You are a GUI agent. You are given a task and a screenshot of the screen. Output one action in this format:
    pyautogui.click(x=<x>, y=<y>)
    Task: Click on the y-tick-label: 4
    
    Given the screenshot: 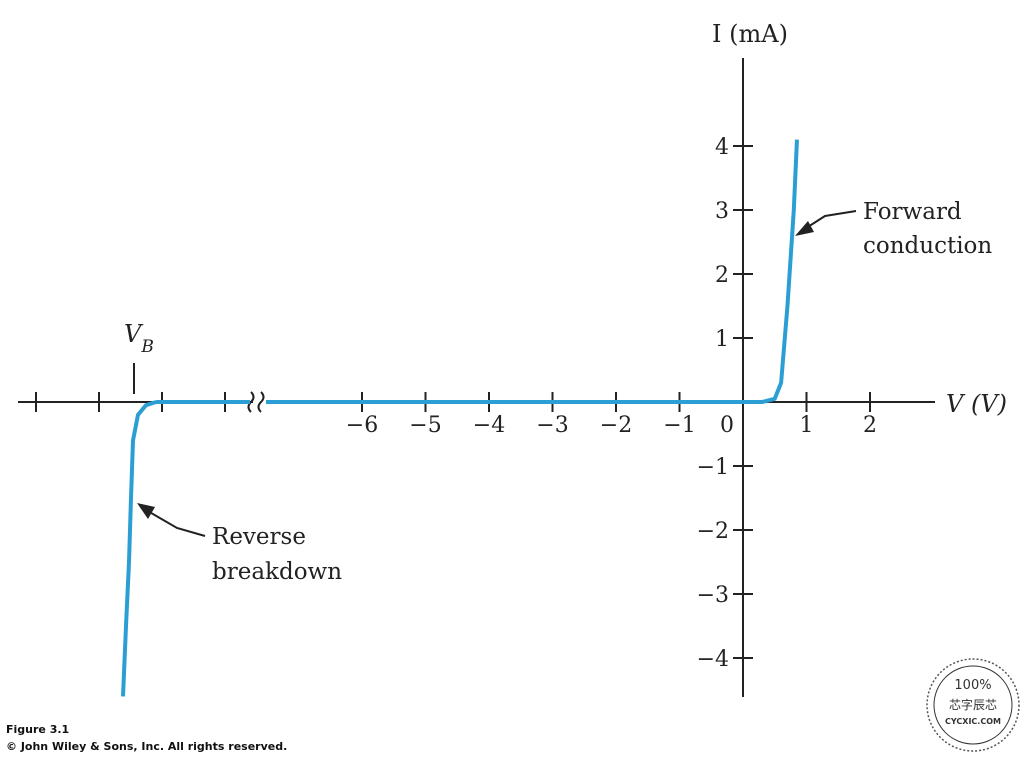 What is the action you would take?
    pyautogui.click(x=722, y=147)
    